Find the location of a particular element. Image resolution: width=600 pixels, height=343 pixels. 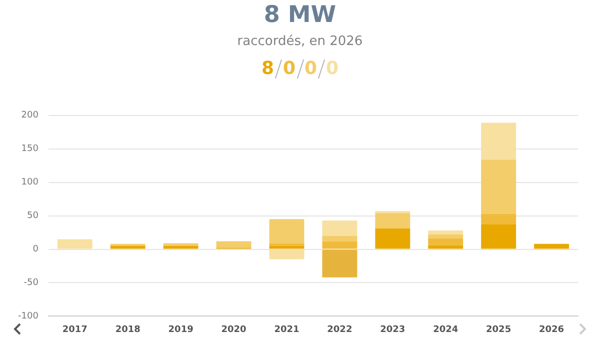

y-tick-label: 150 is located at coordinates (30, 149).